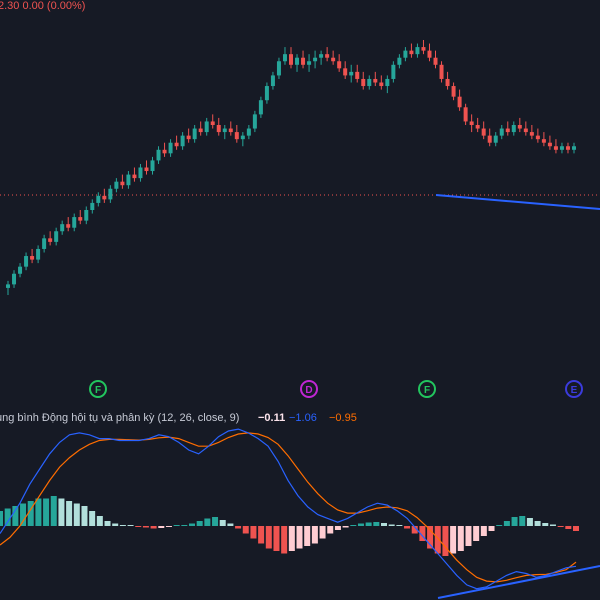 Image resolution: width=600 pixels, height=600 pixels. I want to click on event-marker-letter: E, so click(574, 390).